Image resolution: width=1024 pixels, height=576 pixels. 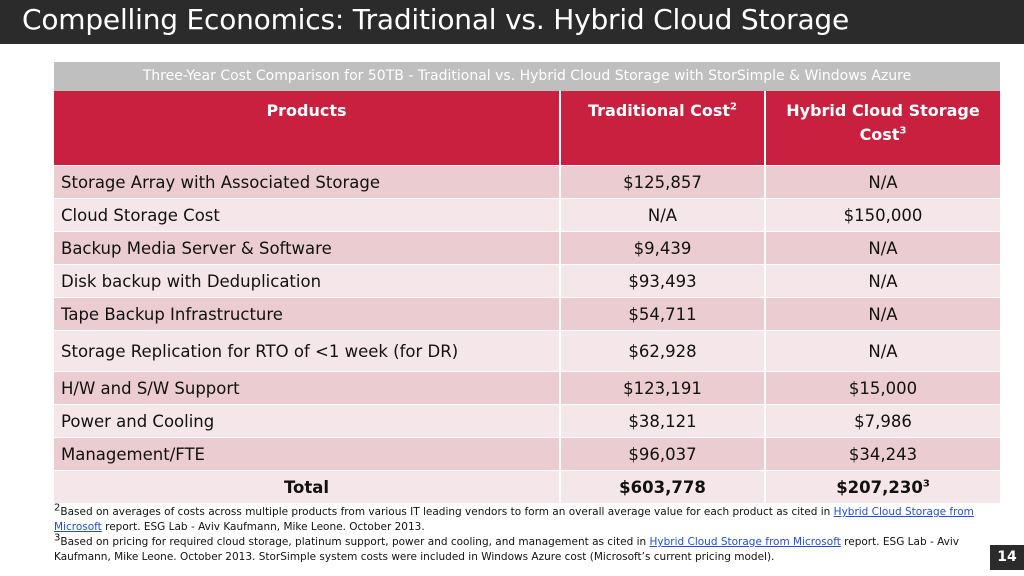 What do you see at coordinates (662, 421) in the screenshot?
I see `traditional-cost-cell: $38,121` at bounding box center [662, 421].